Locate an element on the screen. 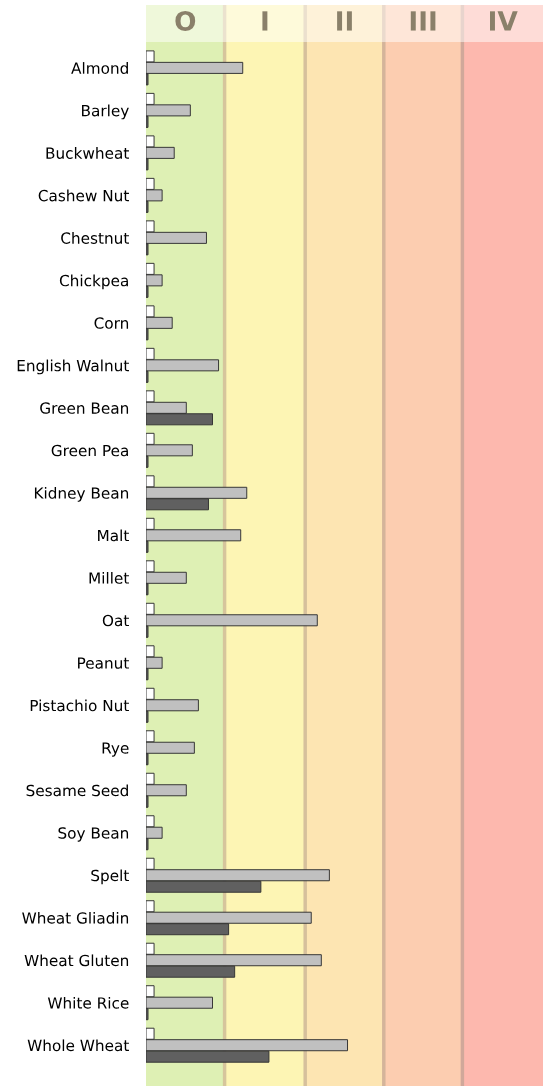 This screenshot has height=1086, width=543. y-tick-label: Chestnut is located at coordinates (95, 238).